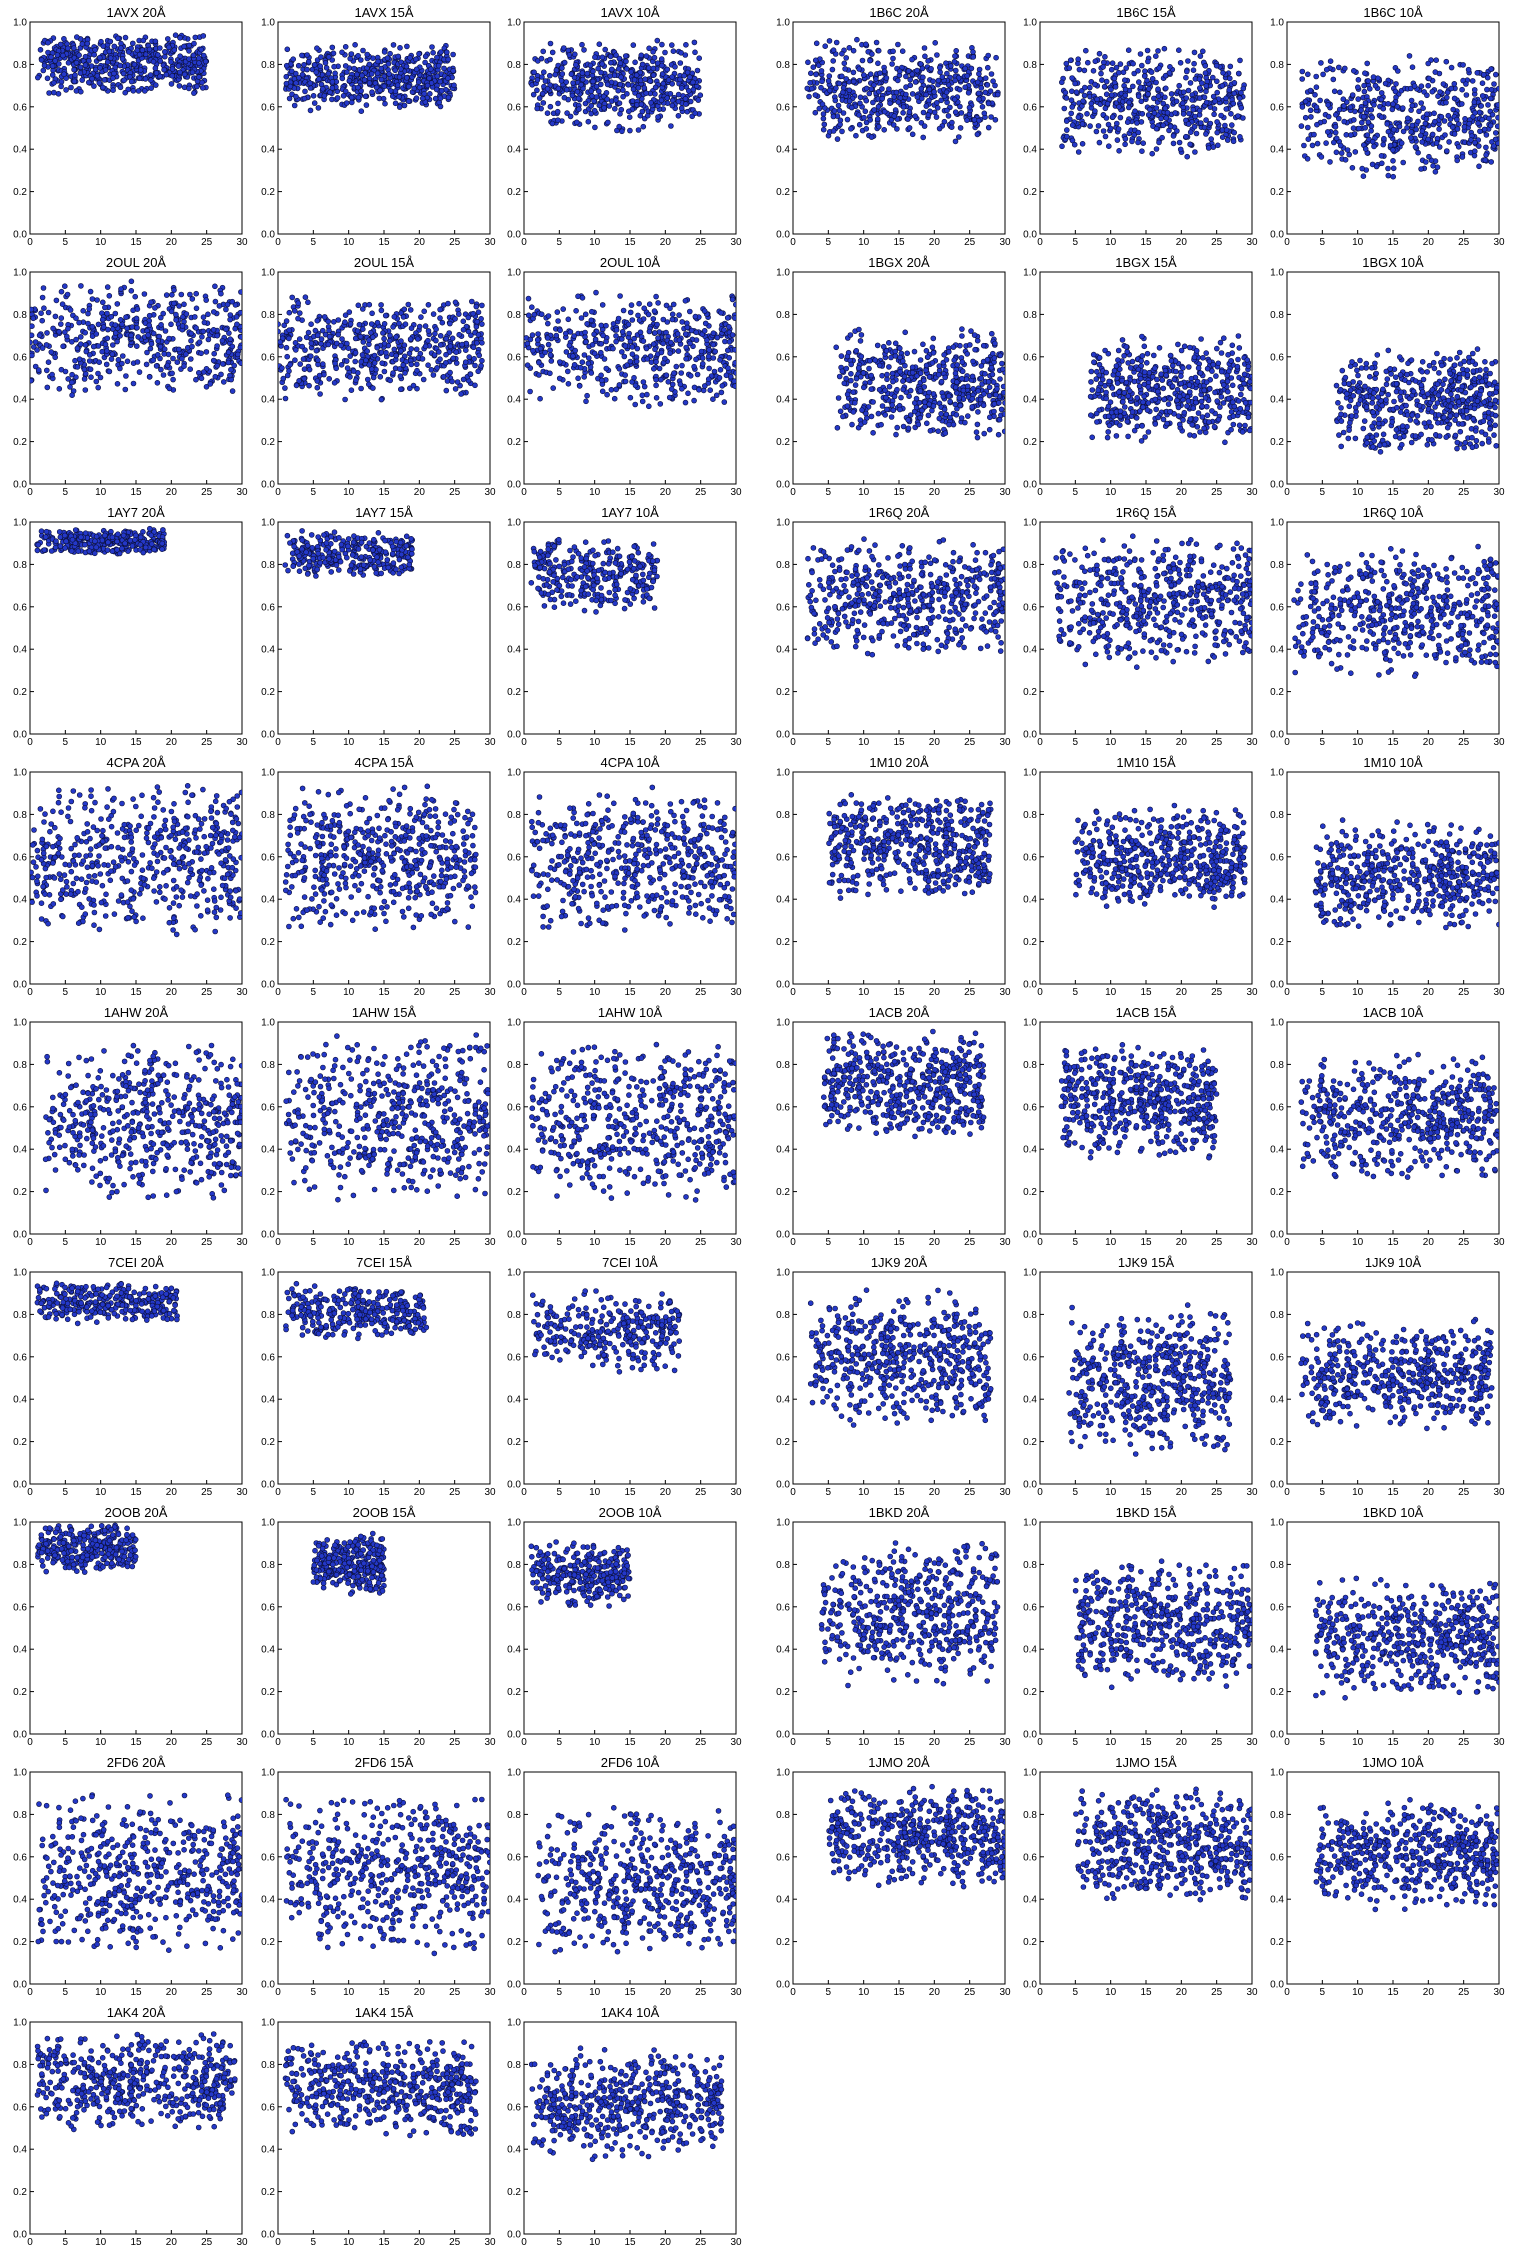 The width and height of the screenshot is (1536, 2254). Describe the element at coordinates (20, 150) in the screenshot. I see `y-tick-label: 0.4` at that location.